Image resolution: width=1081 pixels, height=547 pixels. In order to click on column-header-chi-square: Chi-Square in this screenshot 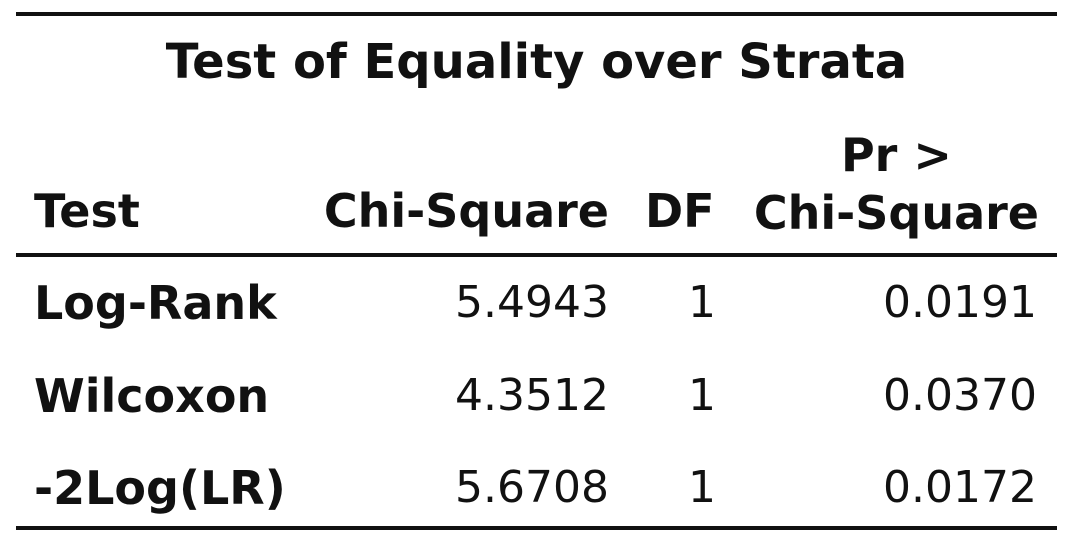, I will do `click(466, 211)`.